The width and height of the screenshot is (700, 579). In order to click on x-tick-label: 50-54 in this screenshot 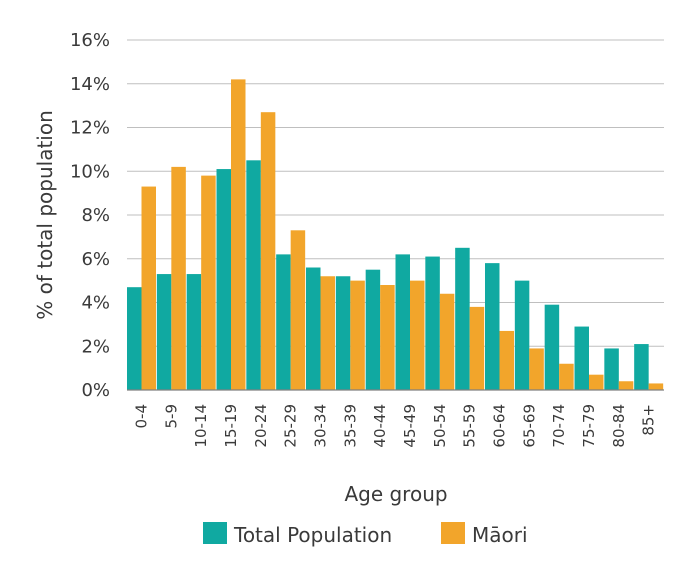, I will do `click(440, 426)`.